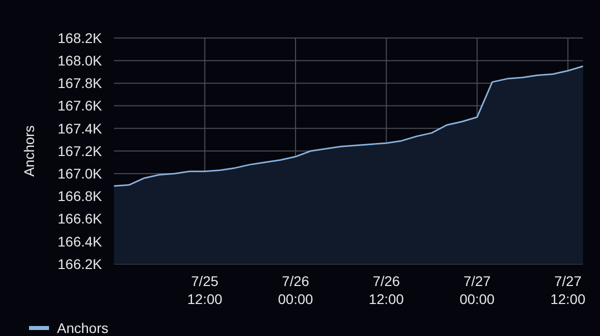 This screenshot has width=600, height=336. What do you see at coordinates (386, 290) in the screenshot?
I see `x-tick-label: 7/26 12:00` at bounding box center [386, 290].